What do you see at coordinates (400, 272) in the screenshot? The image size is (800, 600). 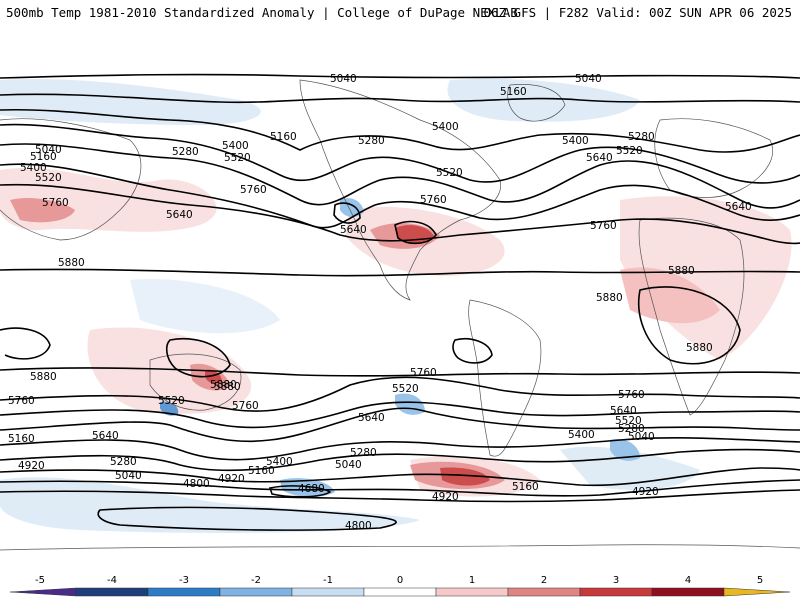 I see `contour-5880-north` at bounding box center [400, 272].